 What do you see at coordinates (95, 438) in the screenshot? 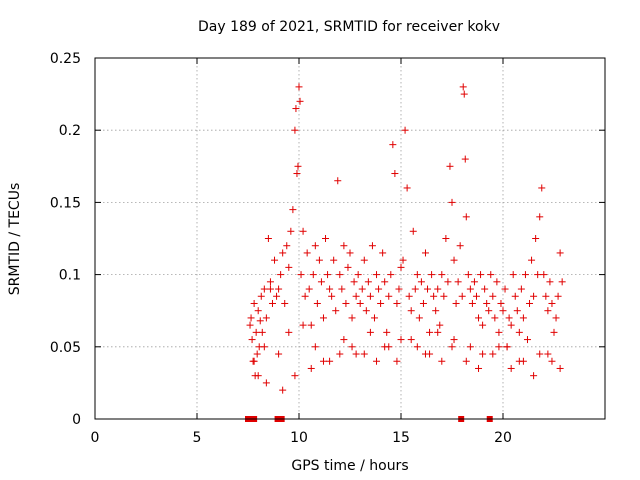
I see `x-tick-label: 0` at bounding box center [95, 438].